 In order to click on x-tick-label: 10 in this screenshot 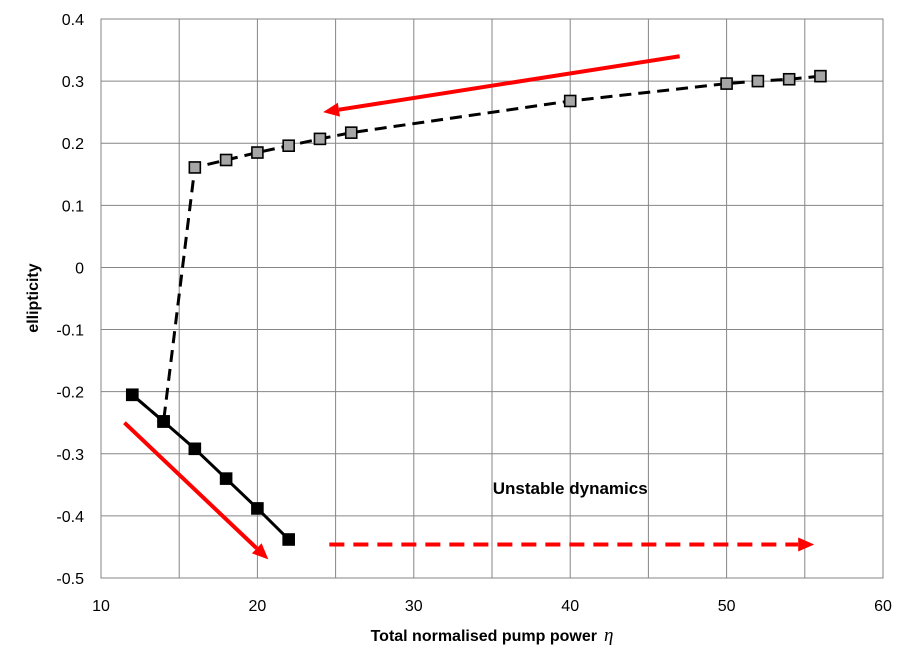, I will do `click(101, 606)`.